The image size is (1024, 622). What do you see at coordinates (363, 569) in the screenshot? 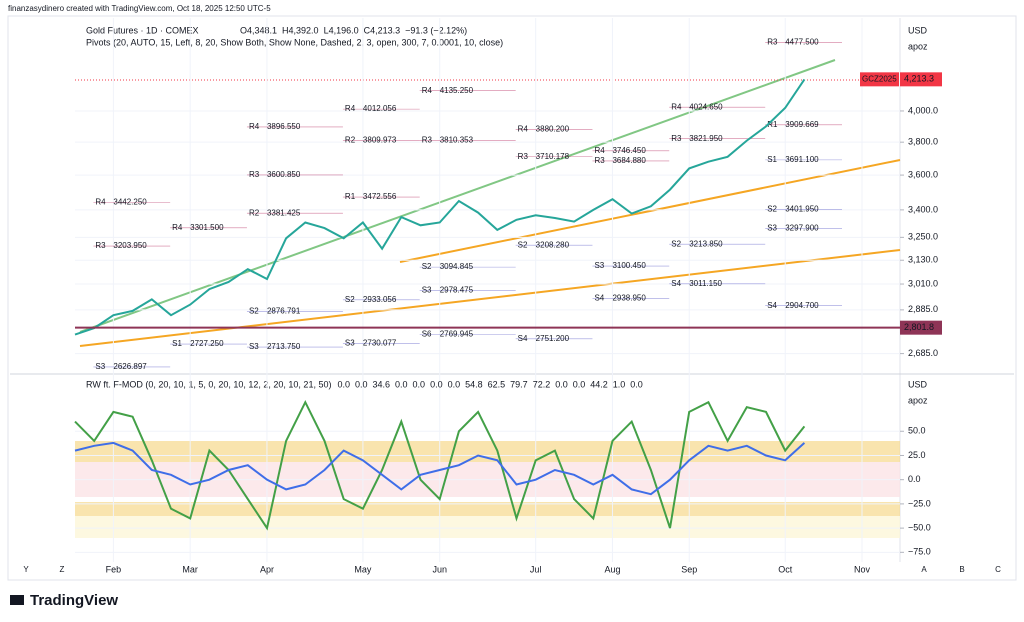
I see `x-tick-label: May` at bounding box center [363, 569].